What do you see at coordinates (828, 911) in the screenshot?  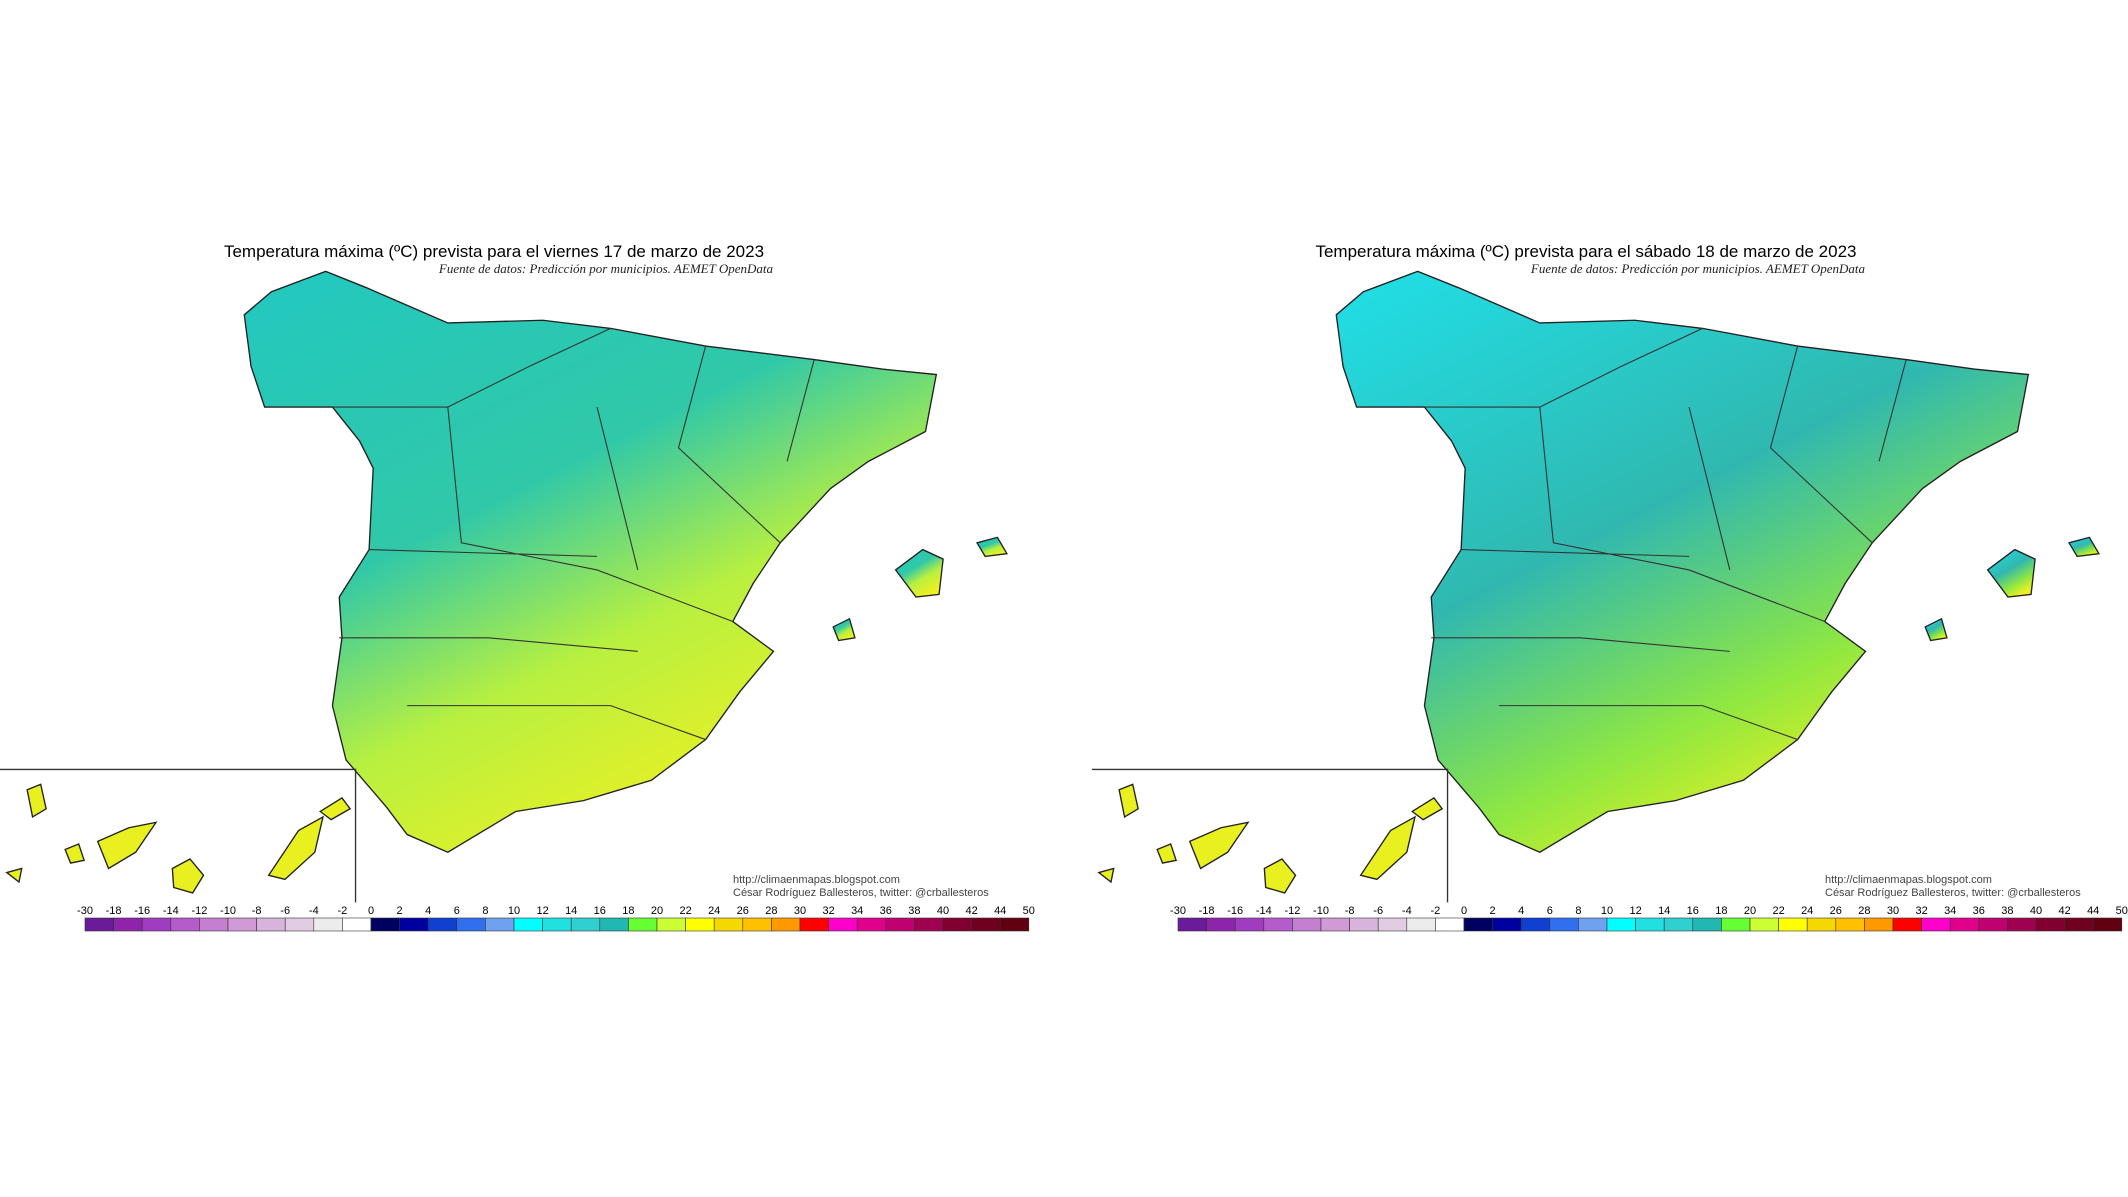 I see `legend-label: 32` at bounding box center [828, 911].